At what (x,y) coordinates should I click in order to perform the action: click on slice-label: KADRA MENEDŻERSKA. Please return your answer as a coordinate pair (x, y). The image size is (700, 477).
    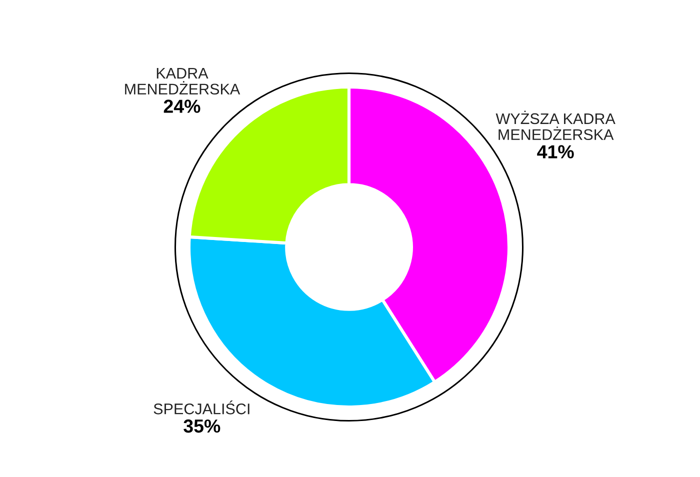
    Looking at the image, I should click on (182, 81).